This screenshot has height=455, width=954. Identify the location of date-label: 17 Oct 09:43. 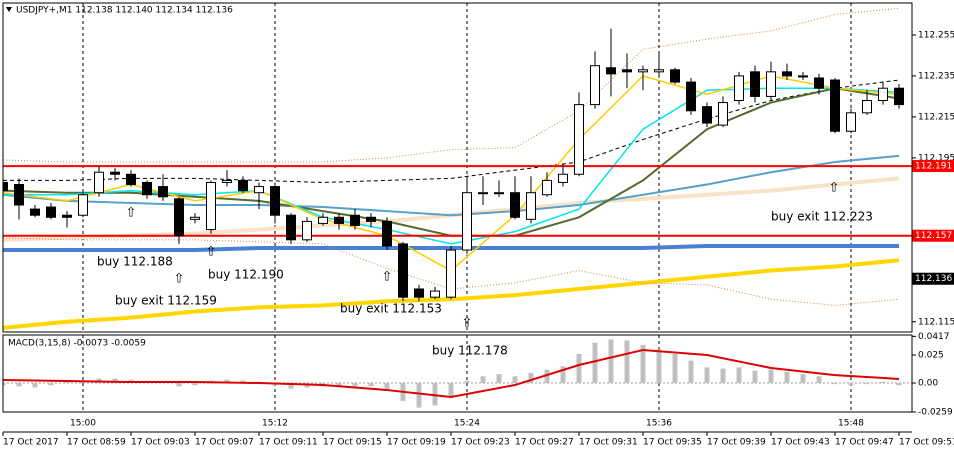
(800, 443).